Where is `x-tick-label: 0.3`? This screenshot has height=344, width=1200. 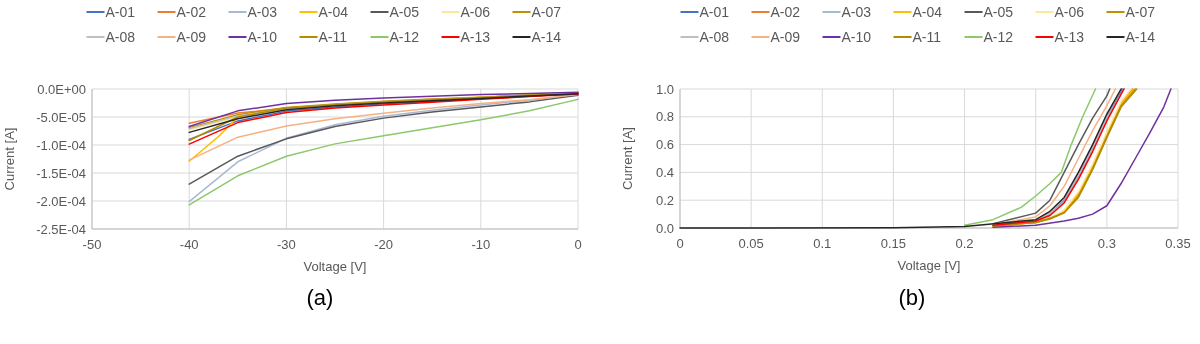
x-tick-label: 0.3 is located at coordinates (1106, 243).